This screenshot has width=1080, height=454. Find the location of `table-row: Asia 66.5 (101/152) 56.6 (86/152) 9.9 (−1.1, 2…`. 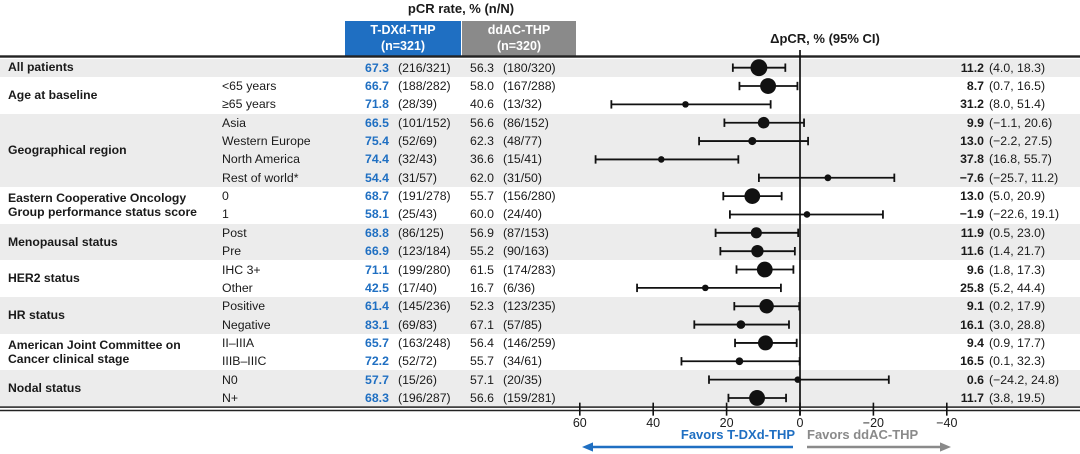

table-row: Asia 66.5 (101/152) 56.6 (86/152) 9.9 (−1.1, 2… is located at coordinates (540, 123).